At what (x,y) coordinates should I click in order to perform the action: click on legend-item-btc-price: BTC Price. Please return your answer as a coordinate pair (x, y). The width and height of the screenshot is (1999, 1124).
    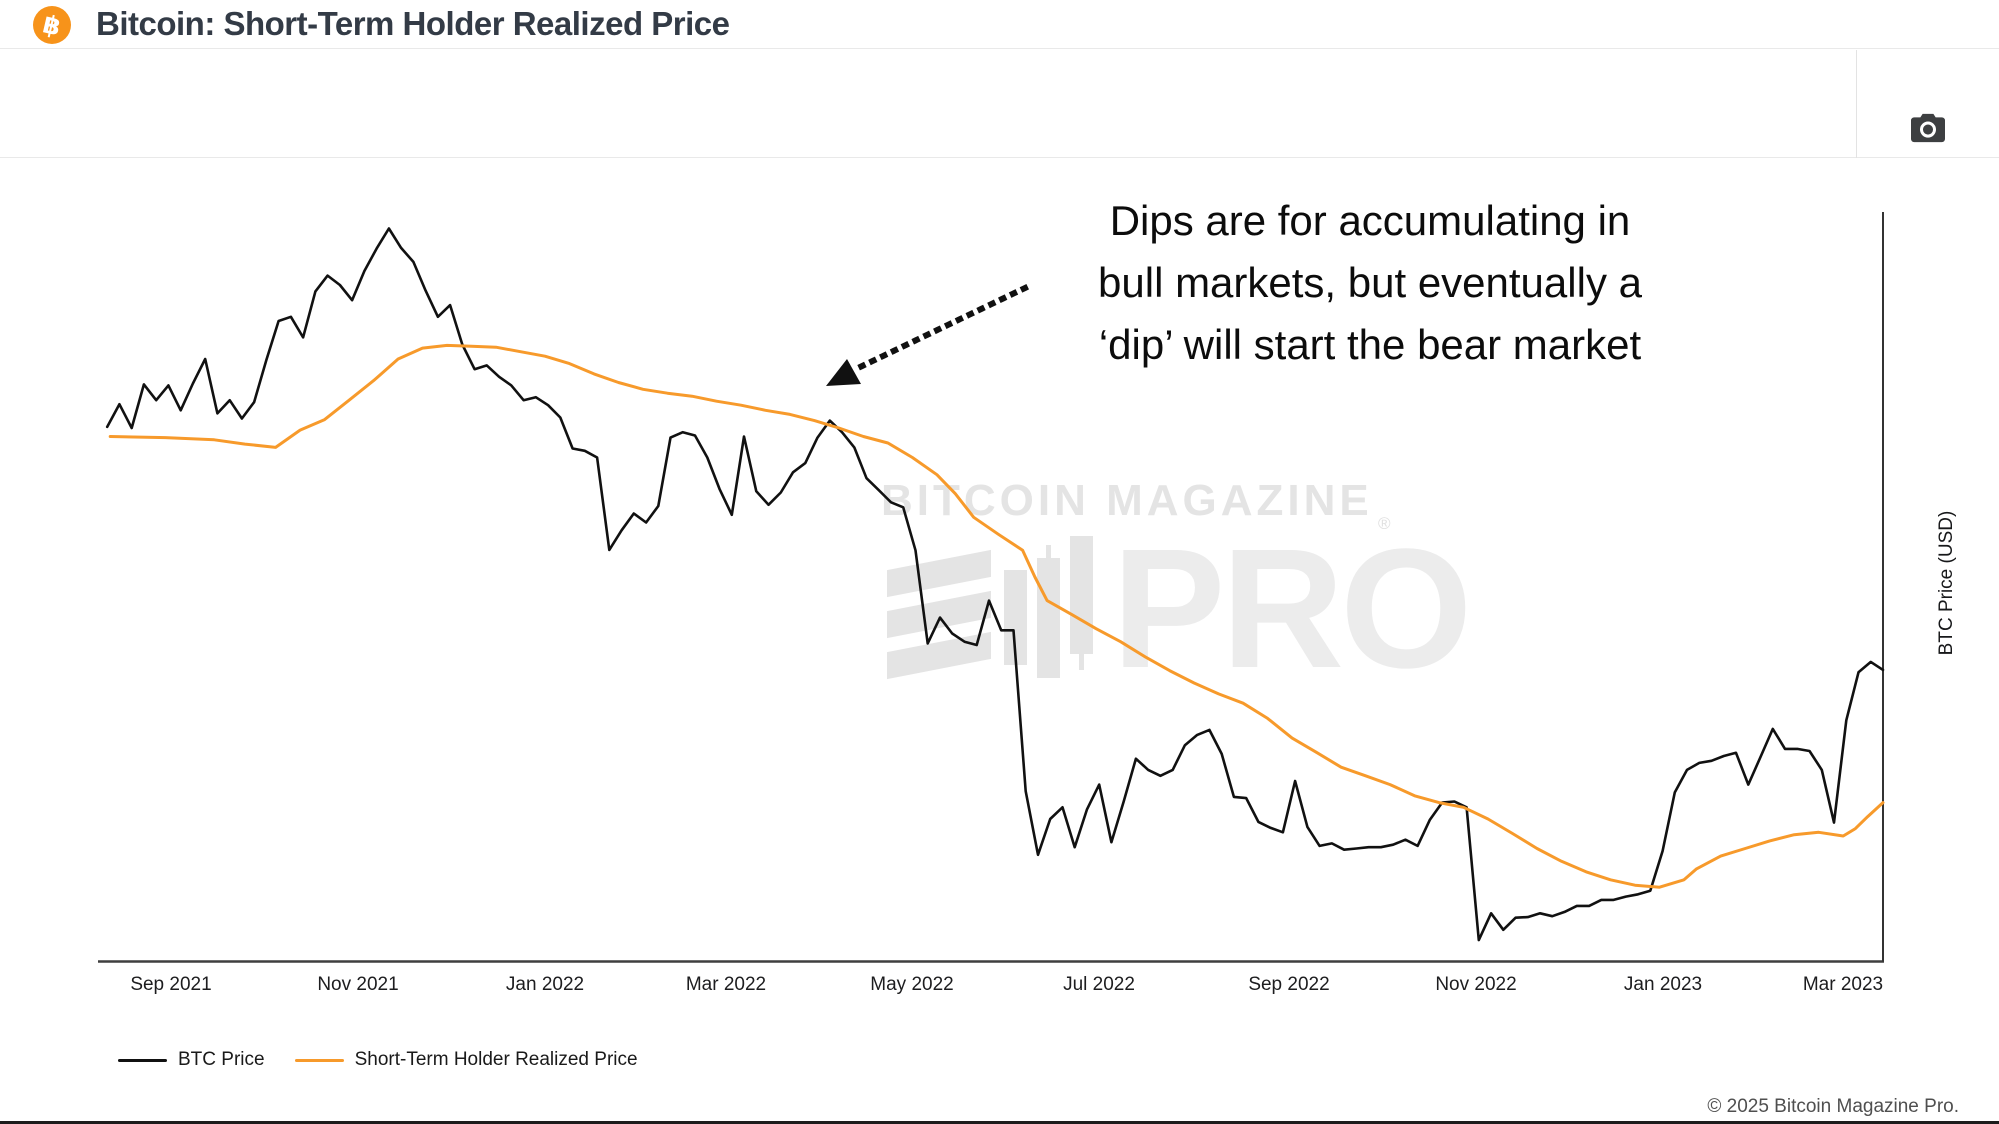
    Looking at the image, I should click on (191, 1060).